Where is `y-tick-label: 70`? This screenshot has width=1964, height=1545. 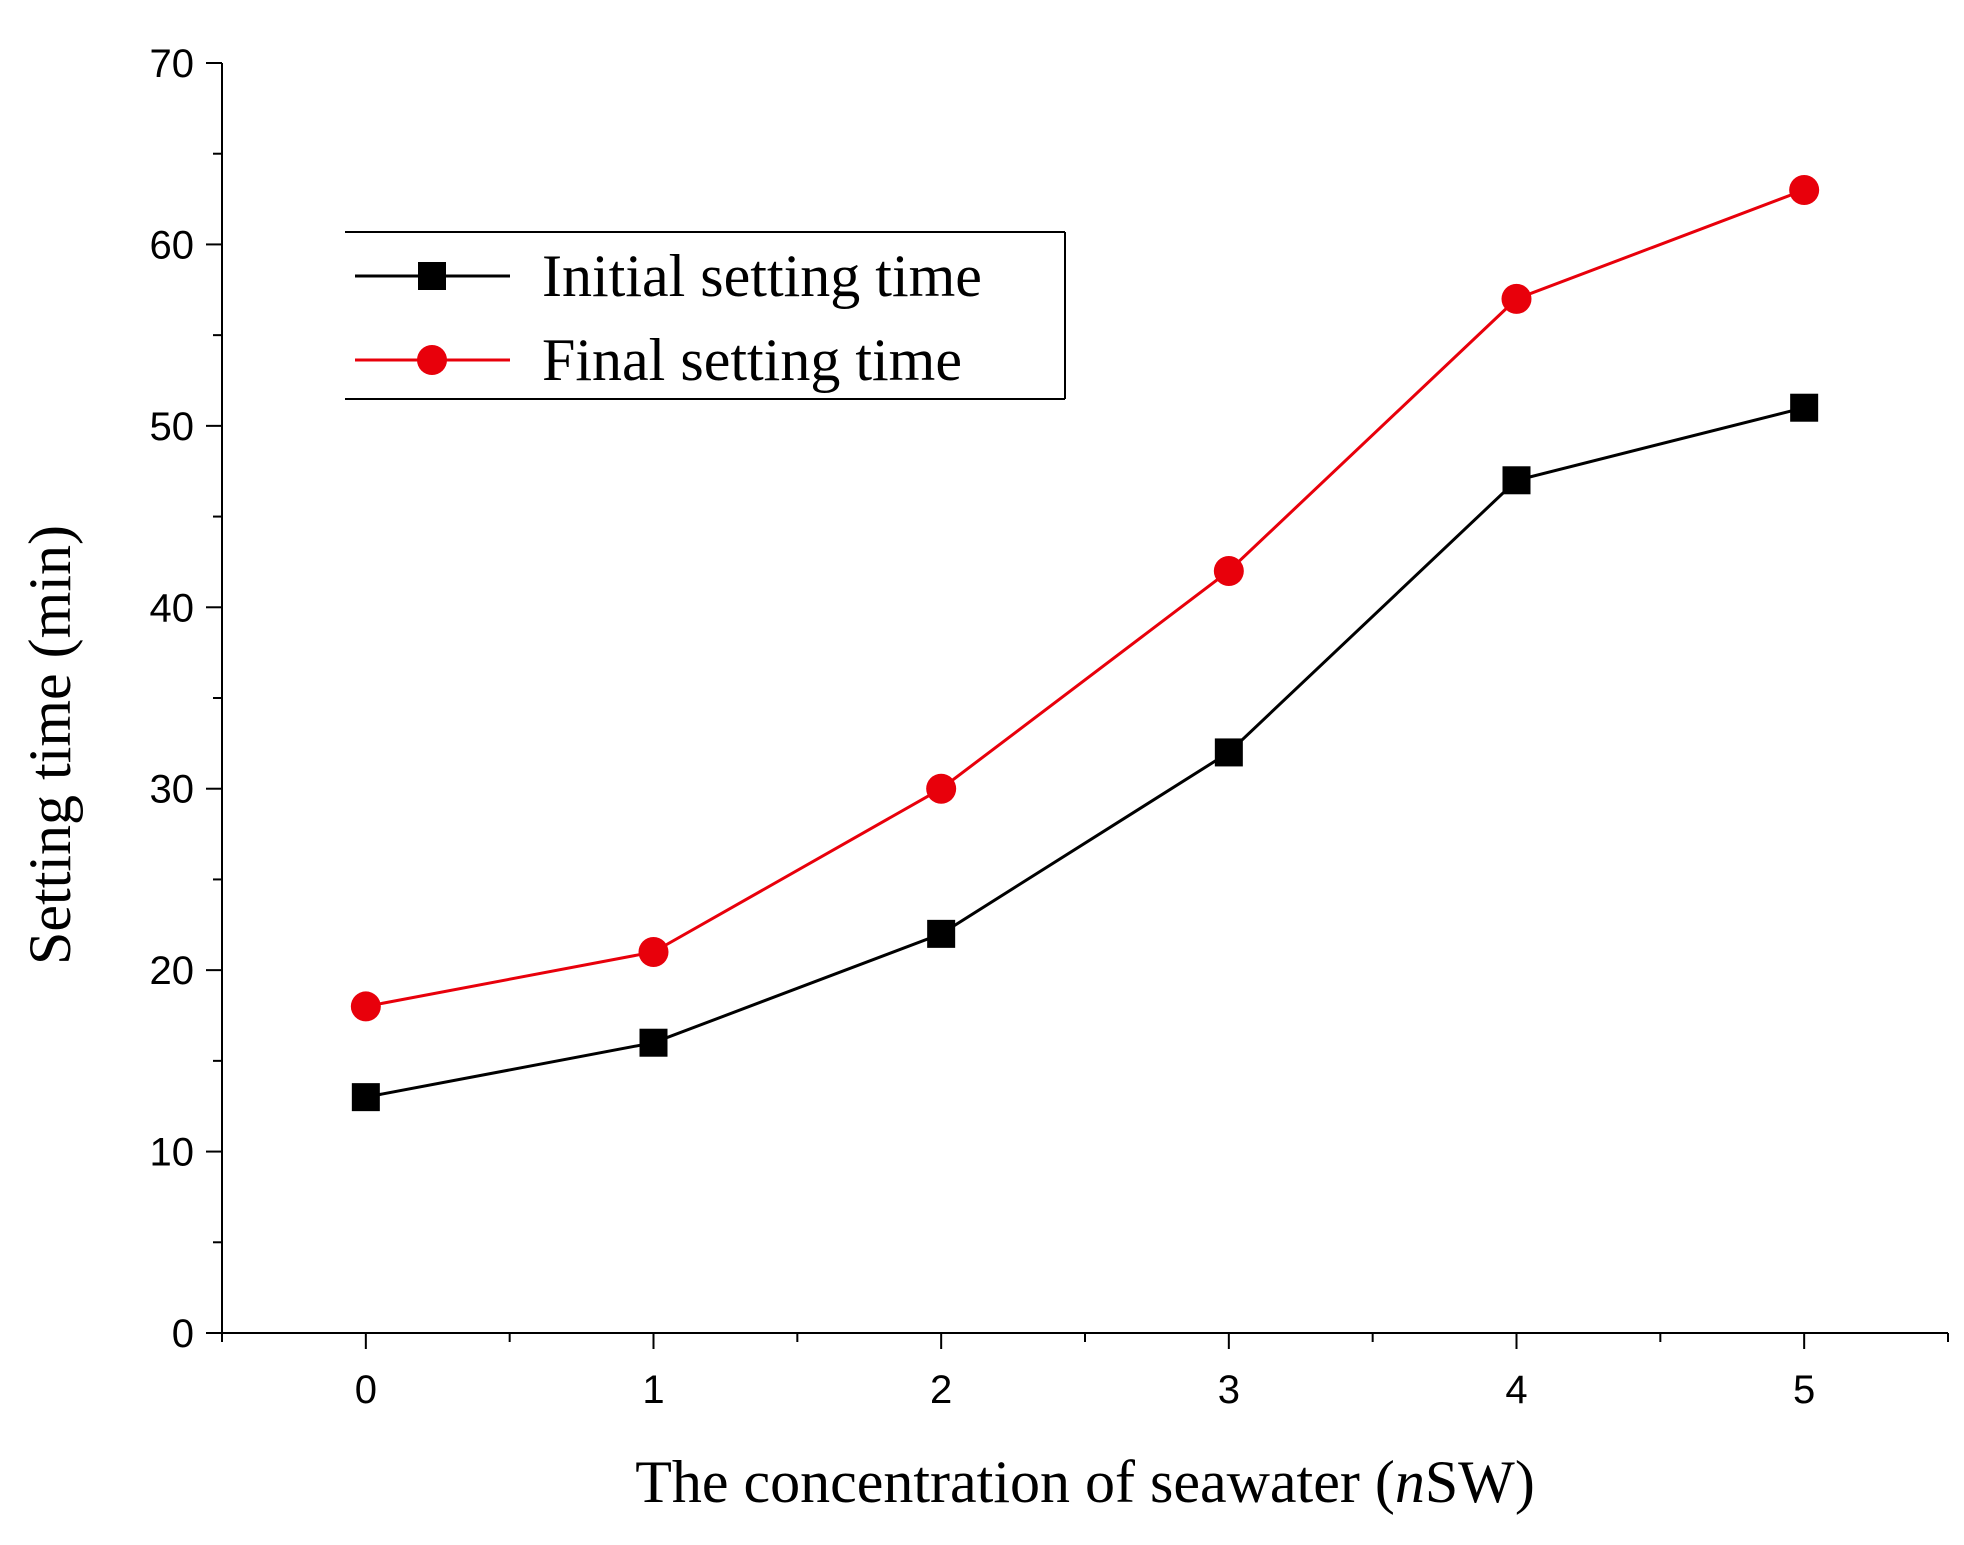 y-tick-label: 70 is located at coordinates (172, 64).